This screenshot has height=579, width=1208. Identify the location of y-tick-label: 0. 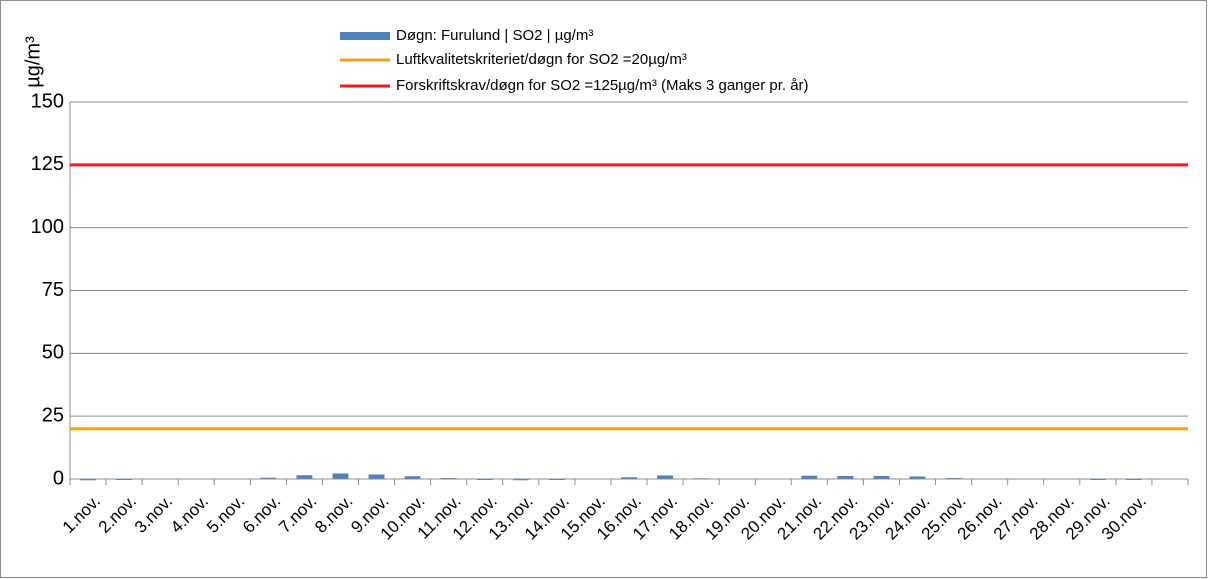
(58, 478).